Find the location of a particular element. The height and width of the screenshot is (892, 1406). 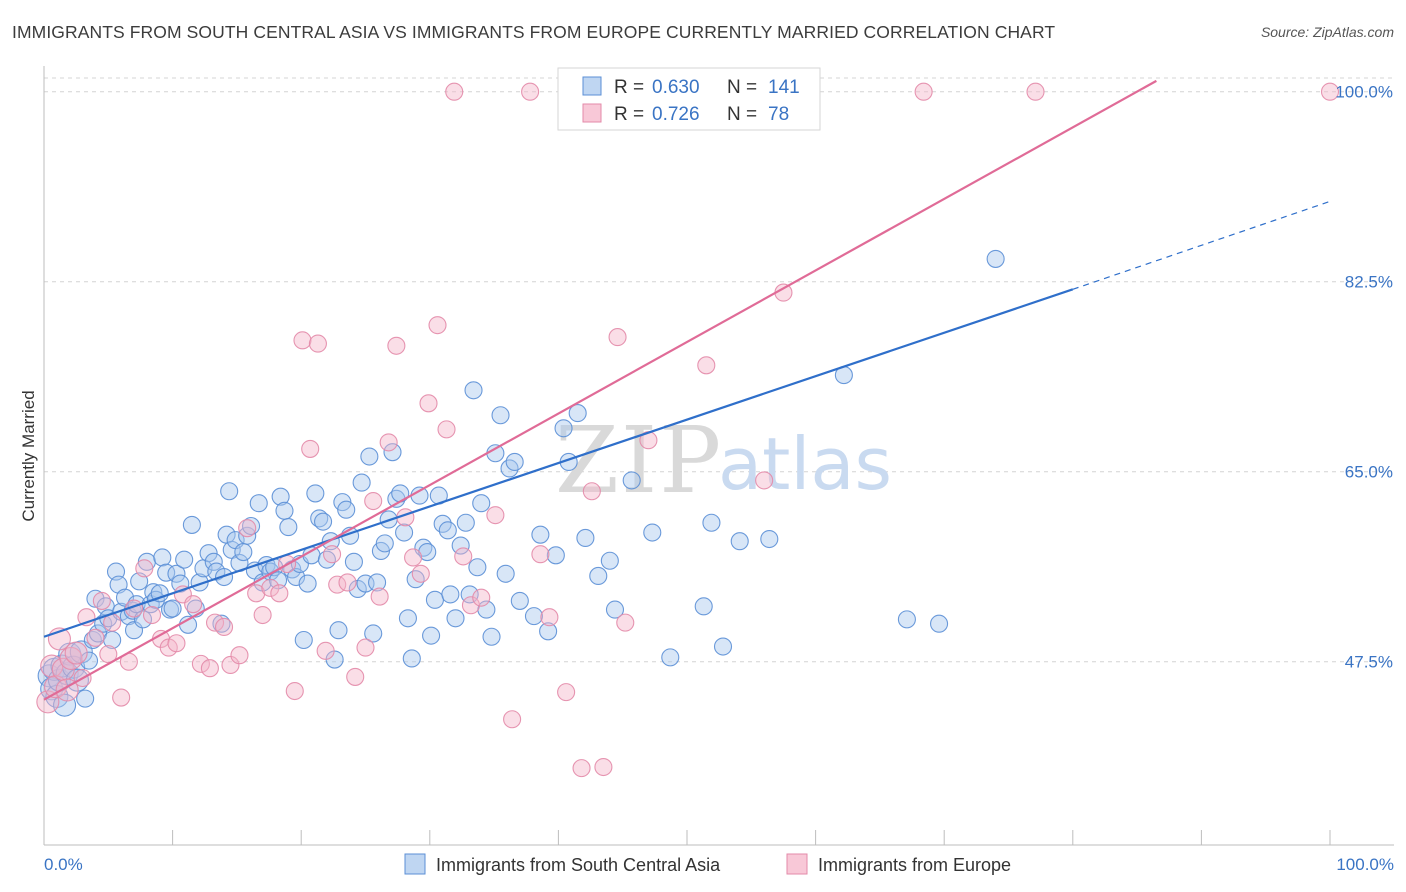

stats-legend-n-label-blue: N = is located at coordinates (742, 87).